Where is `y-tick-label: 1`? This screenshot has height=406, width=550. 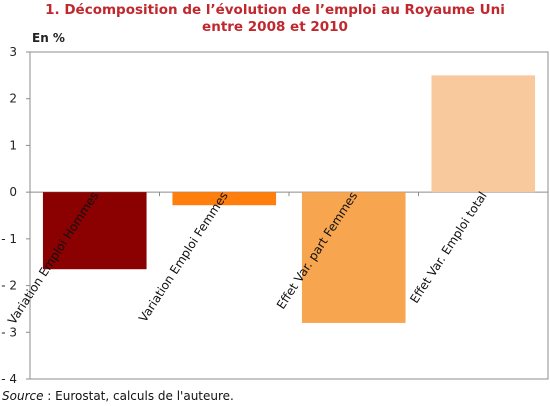
y-tick-label: 1 is located at coordinates (13, 145).